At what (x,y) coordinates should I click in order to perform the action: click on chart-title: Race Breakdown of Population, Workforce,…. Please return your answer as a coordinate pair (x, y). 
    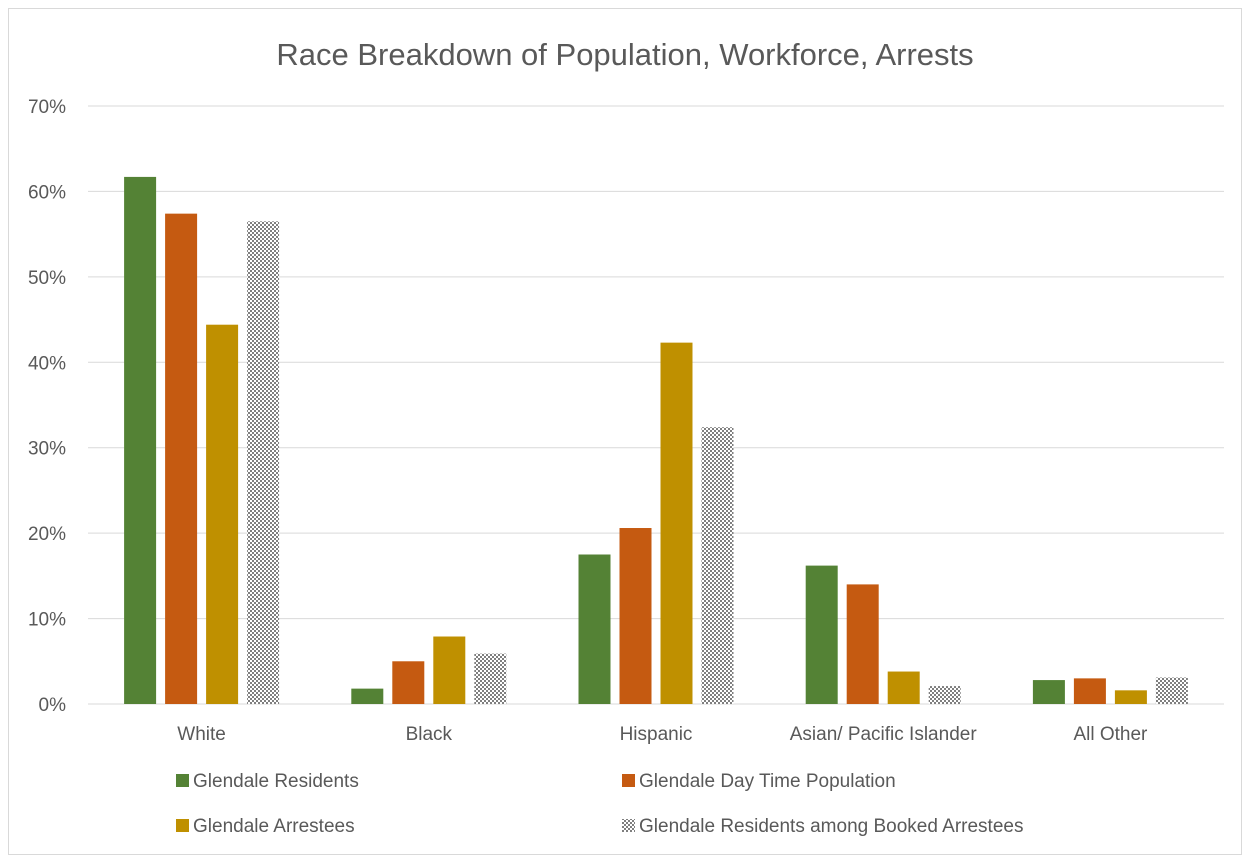
    Looking at the image, I should click on (624, 54).